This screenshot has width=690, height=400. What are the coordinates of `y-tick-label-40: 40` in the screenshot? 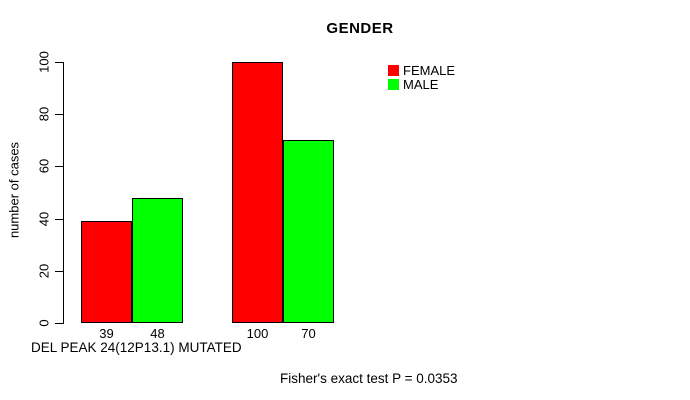 It's located at (43, 219).